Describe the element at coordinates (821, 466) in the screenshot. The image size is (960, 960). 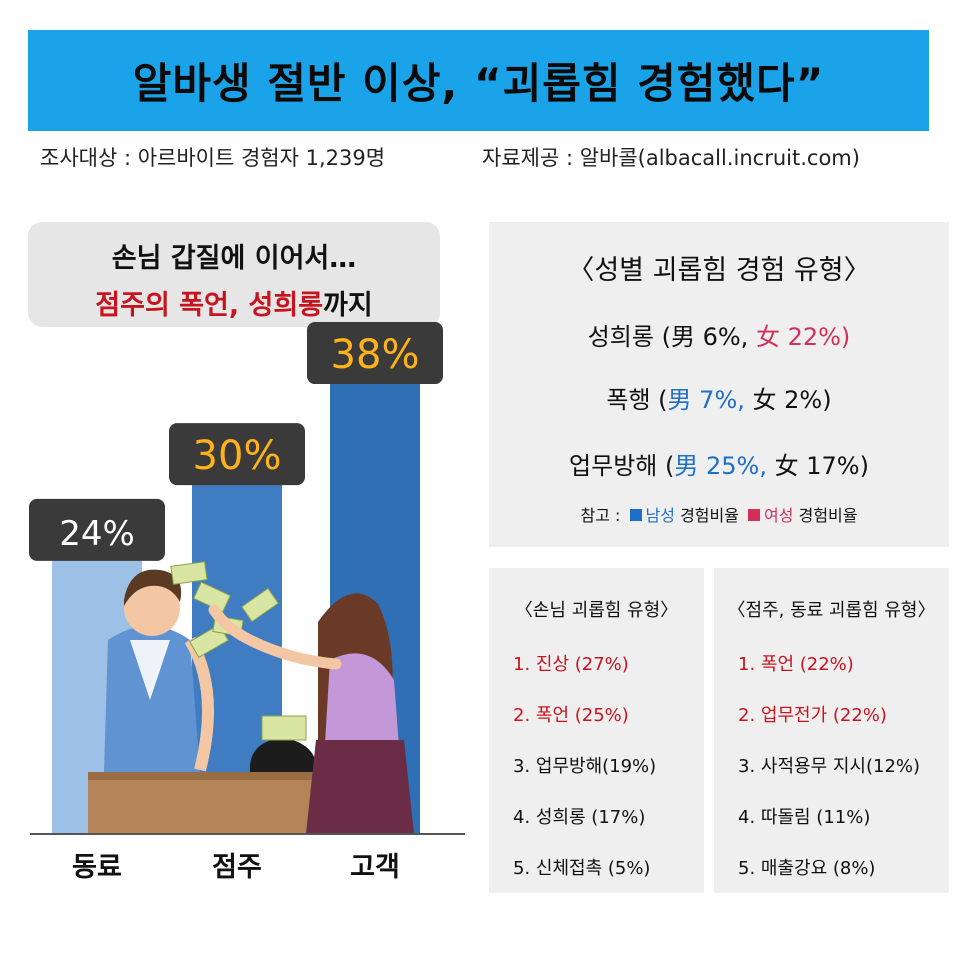
I see `gender-row-female: 女 17%)` at that location.